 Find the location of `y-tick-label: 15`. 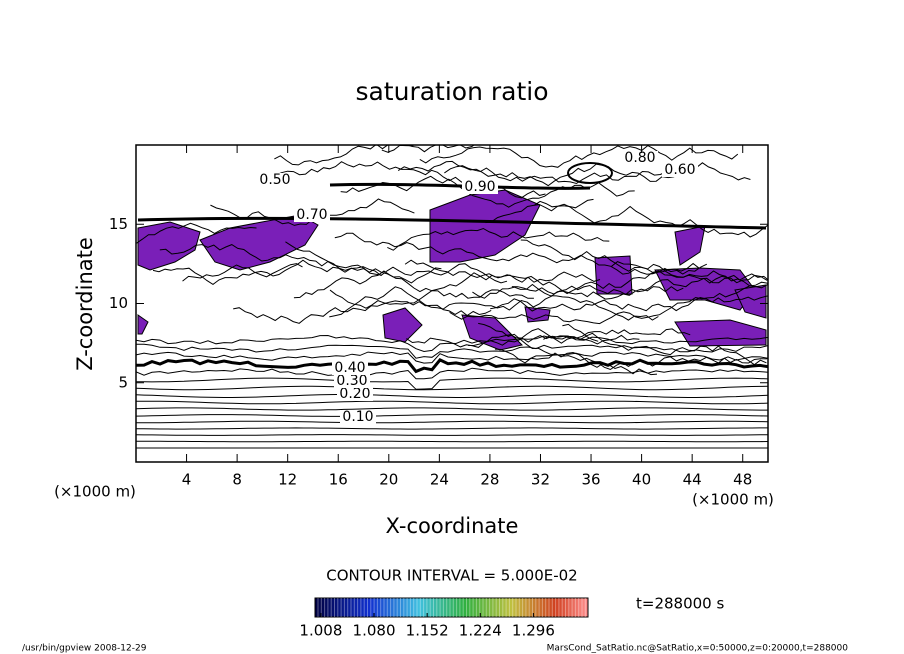

y-tick-label: 15 is located at coordinates (118, 224).